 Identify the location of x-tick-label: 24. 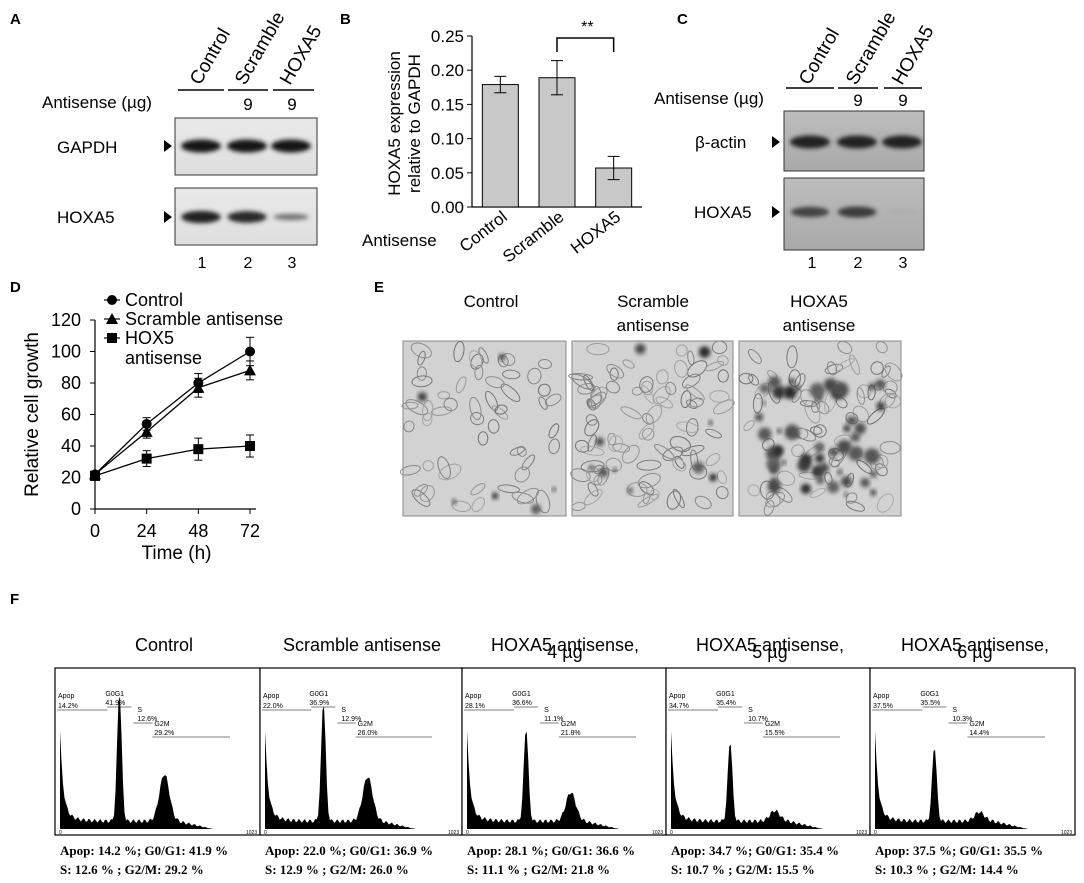
(147, 531).